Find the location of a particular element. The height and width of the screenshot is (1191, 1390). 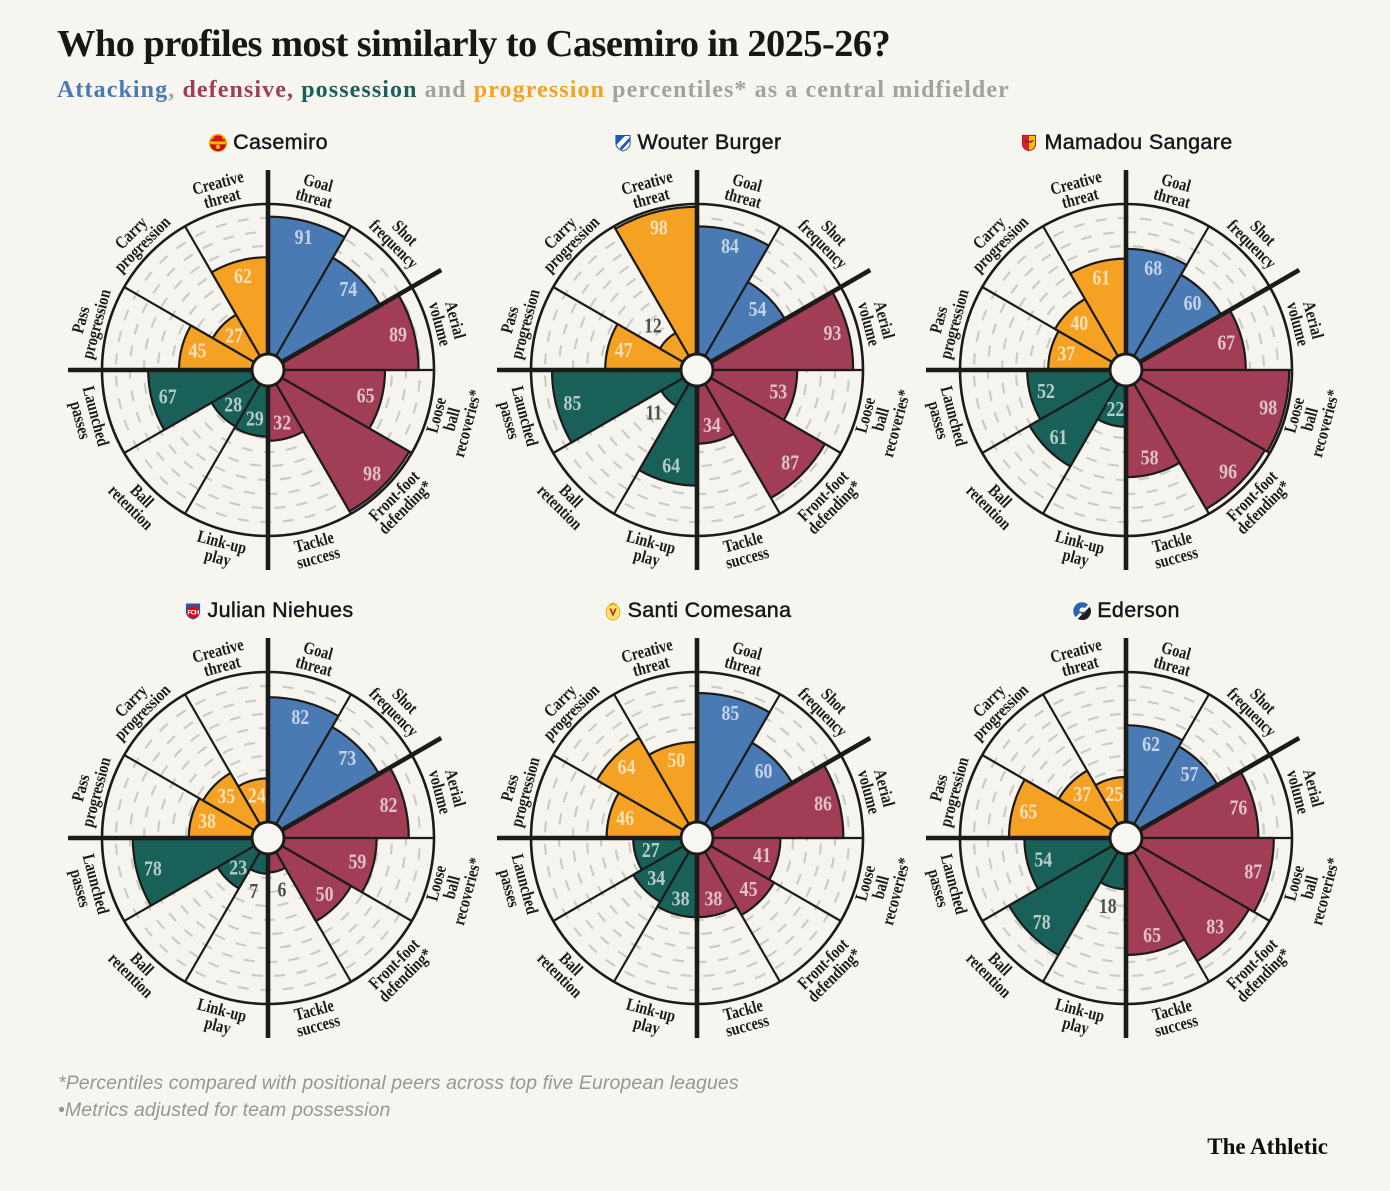

svg-text: 89 is located at coordinates (398, 335).